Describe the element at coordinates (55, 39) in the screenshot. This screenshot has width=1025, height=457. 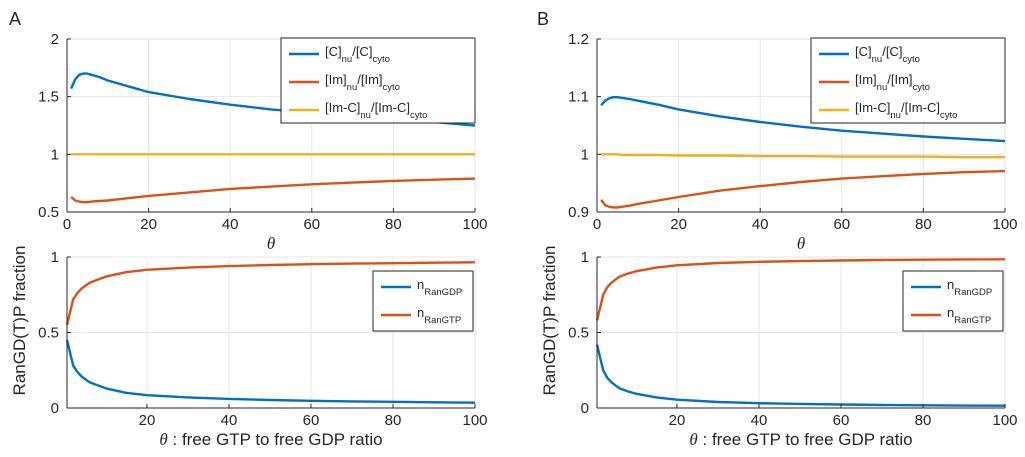
I see `y-tick-label: 2` at that location.